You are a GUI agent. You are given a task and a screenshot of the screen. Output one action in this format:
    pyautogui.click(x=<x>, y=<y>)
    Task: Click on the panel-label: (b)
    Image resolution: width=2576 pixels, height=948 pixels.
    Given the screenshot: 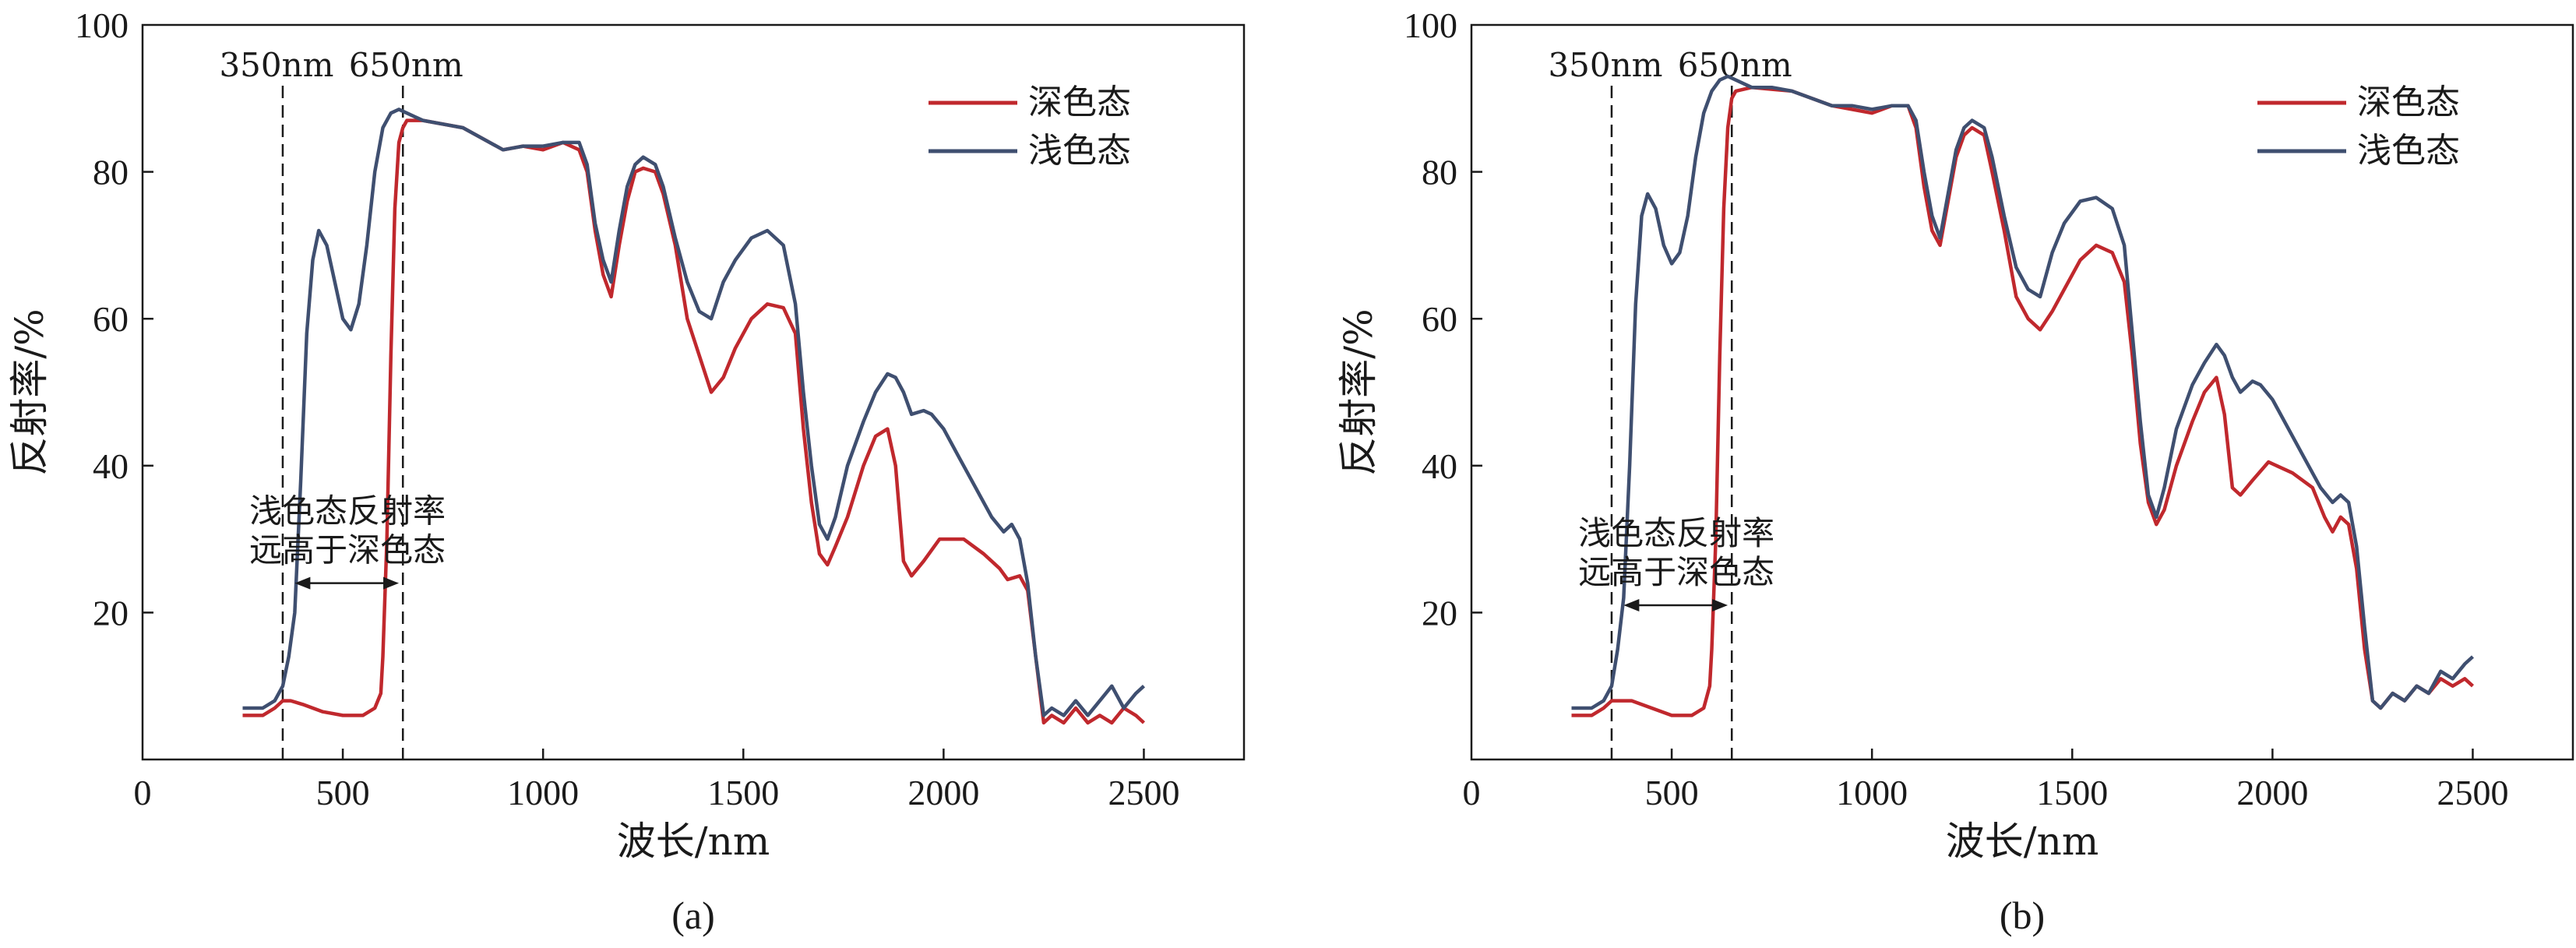 What is the action you would take?
    pyautogui.click(x=2023, y=915)
    